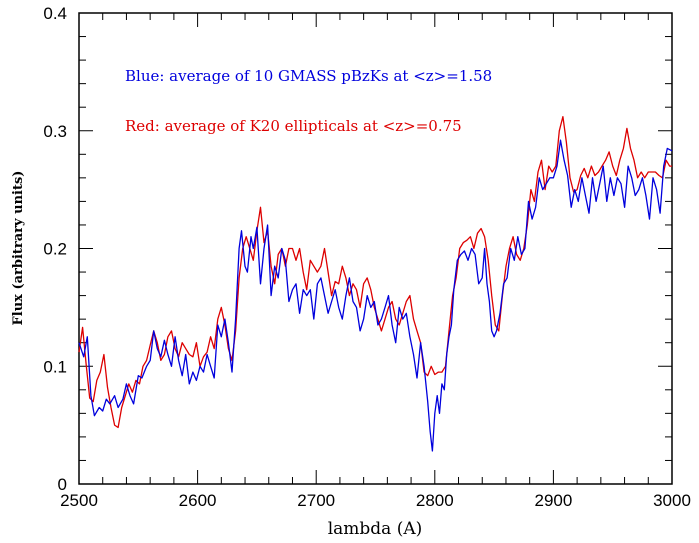  I want to click on y-axis-title: Flux (arbitrary units), so click(18, 248).